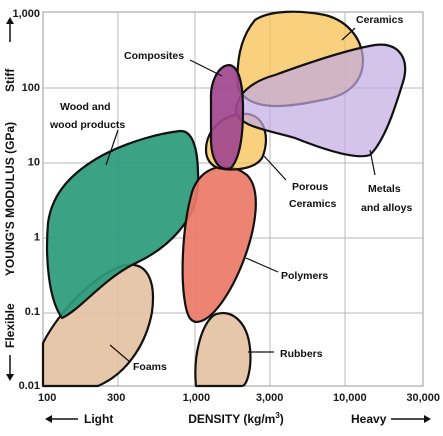 Image resolution: width=443 pixels, height=436 pixels. I want to click on x-tick-label: 1,000, so click(197, 398).